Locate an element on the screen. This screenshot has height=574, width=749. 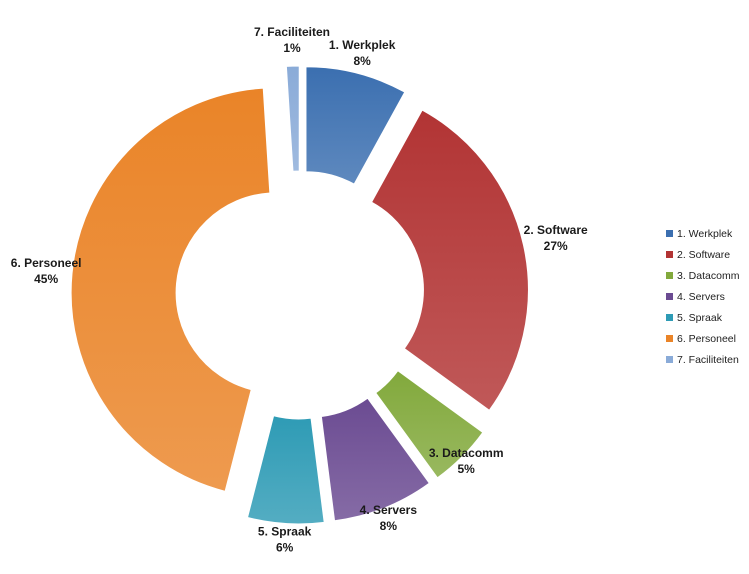
legend-label: 3. Datacomm is located at coordinates (708, 275).